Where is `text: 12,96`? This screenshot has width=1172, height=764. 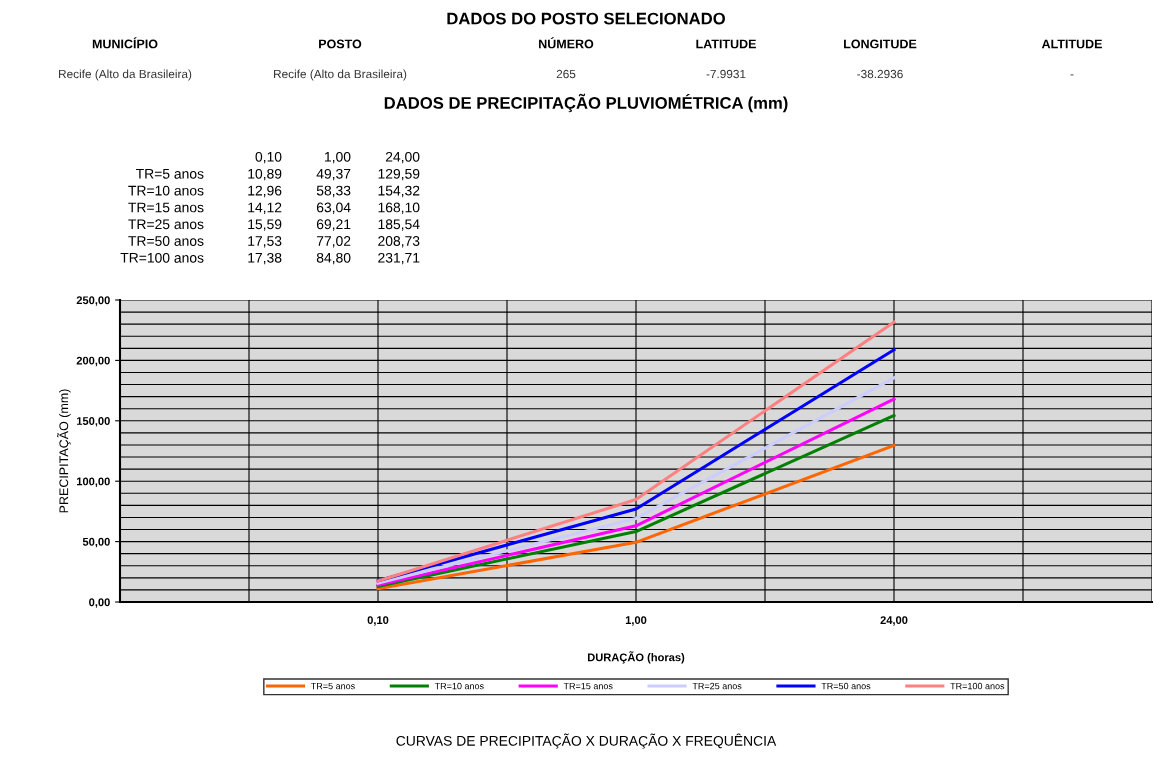
text: 12,96 is located at coordinates (265, 191).